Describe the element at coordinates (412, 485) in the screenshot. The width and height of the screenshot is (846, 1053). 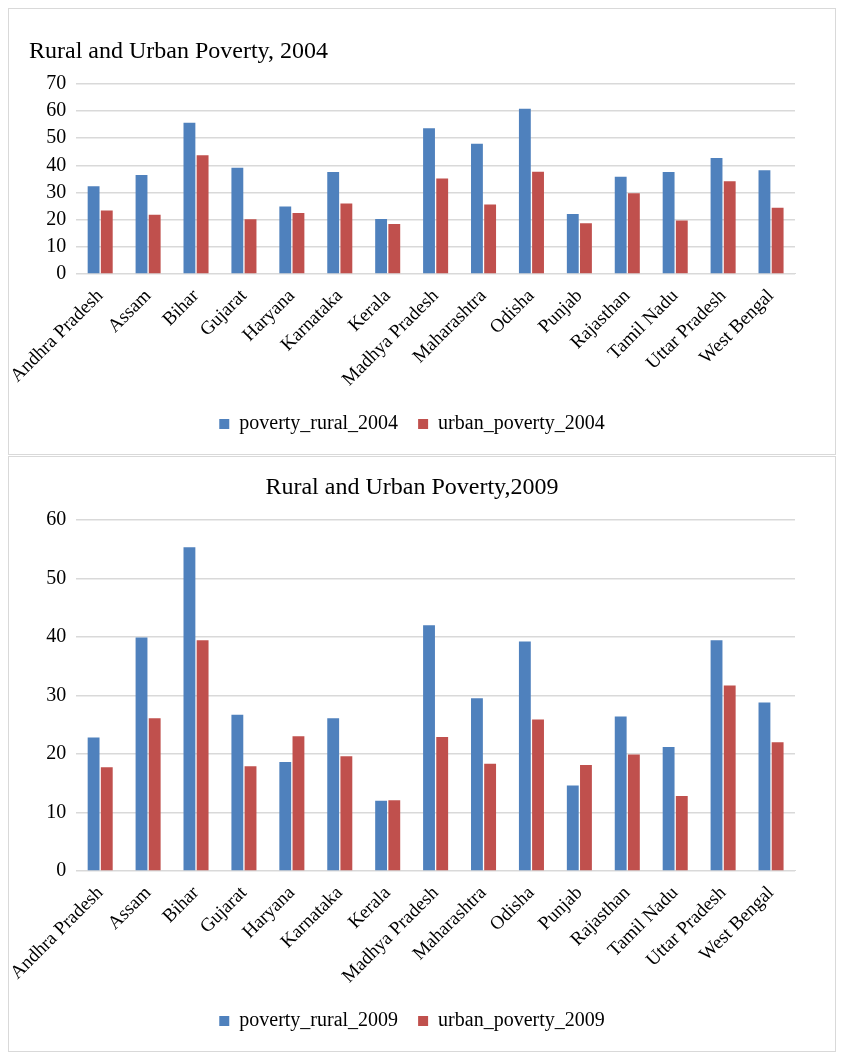
I see `chart-title: Rural and Urban Poverty,2009` at that location.